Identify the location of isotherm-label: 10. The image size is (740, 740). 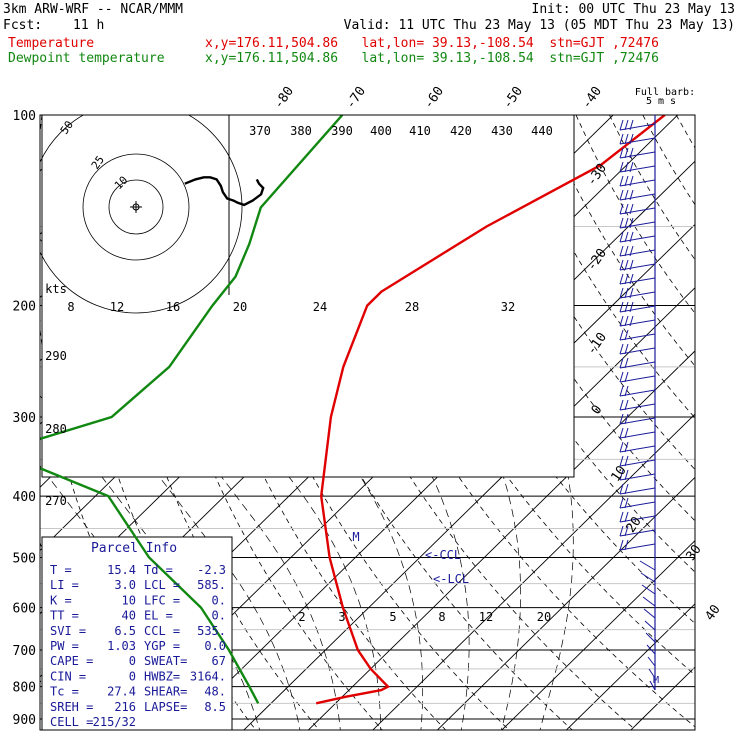
(618, 473).